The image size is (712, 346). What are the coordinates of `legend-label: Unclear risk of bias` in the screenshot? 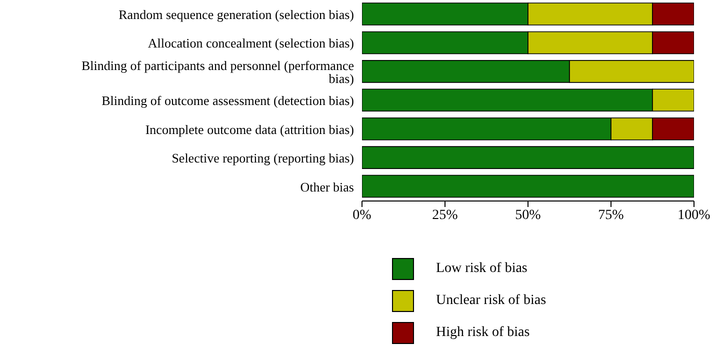 It's located at (491, 301).